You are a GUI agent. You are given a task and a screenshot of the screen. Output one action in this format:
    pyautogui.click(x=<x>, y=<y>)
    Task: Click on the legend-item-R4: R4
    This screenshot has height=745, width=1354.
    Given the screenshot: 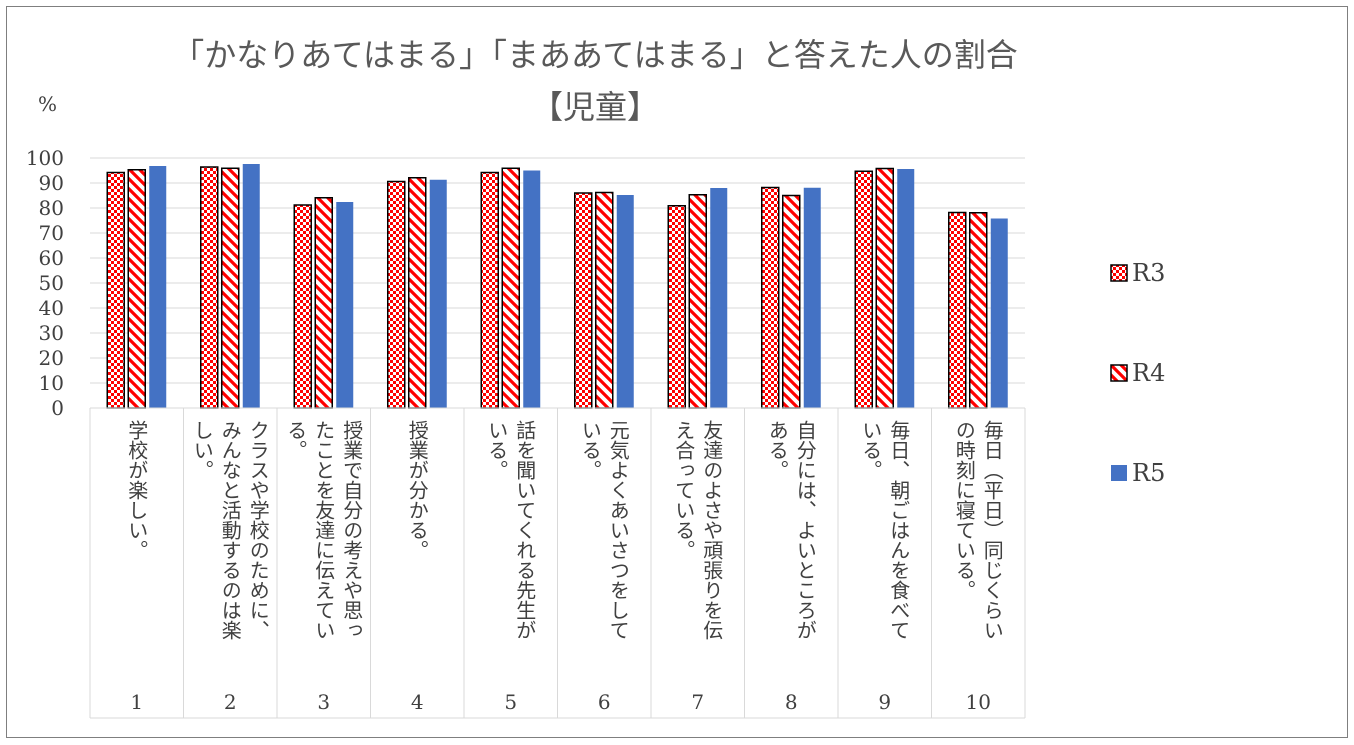 What is the action you would take?
    pyautogui.click(x=1137, y=373)
    